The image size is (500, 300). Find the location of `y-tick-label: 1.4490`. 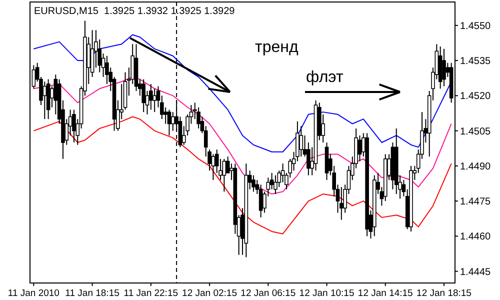

y-tick-label: 1.4490 is located at coordinates (476, 166).